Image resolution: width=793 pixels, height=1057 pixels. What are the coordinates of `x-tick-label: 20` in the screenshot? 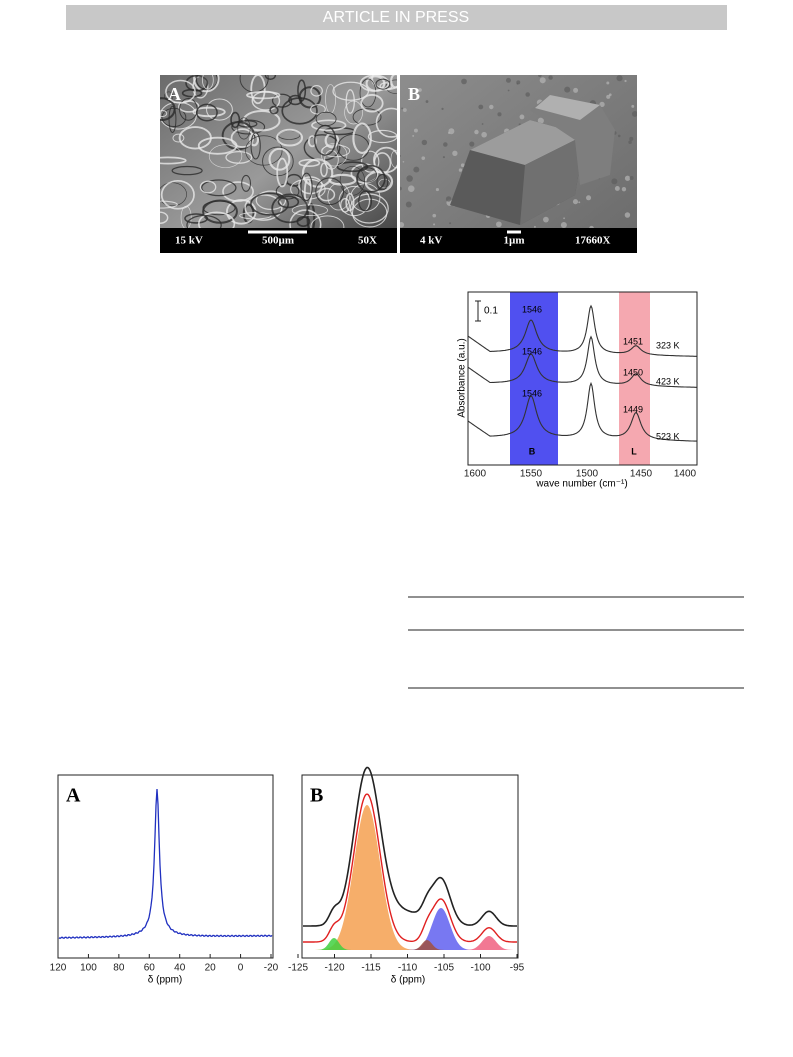 It's located at (211, 968).